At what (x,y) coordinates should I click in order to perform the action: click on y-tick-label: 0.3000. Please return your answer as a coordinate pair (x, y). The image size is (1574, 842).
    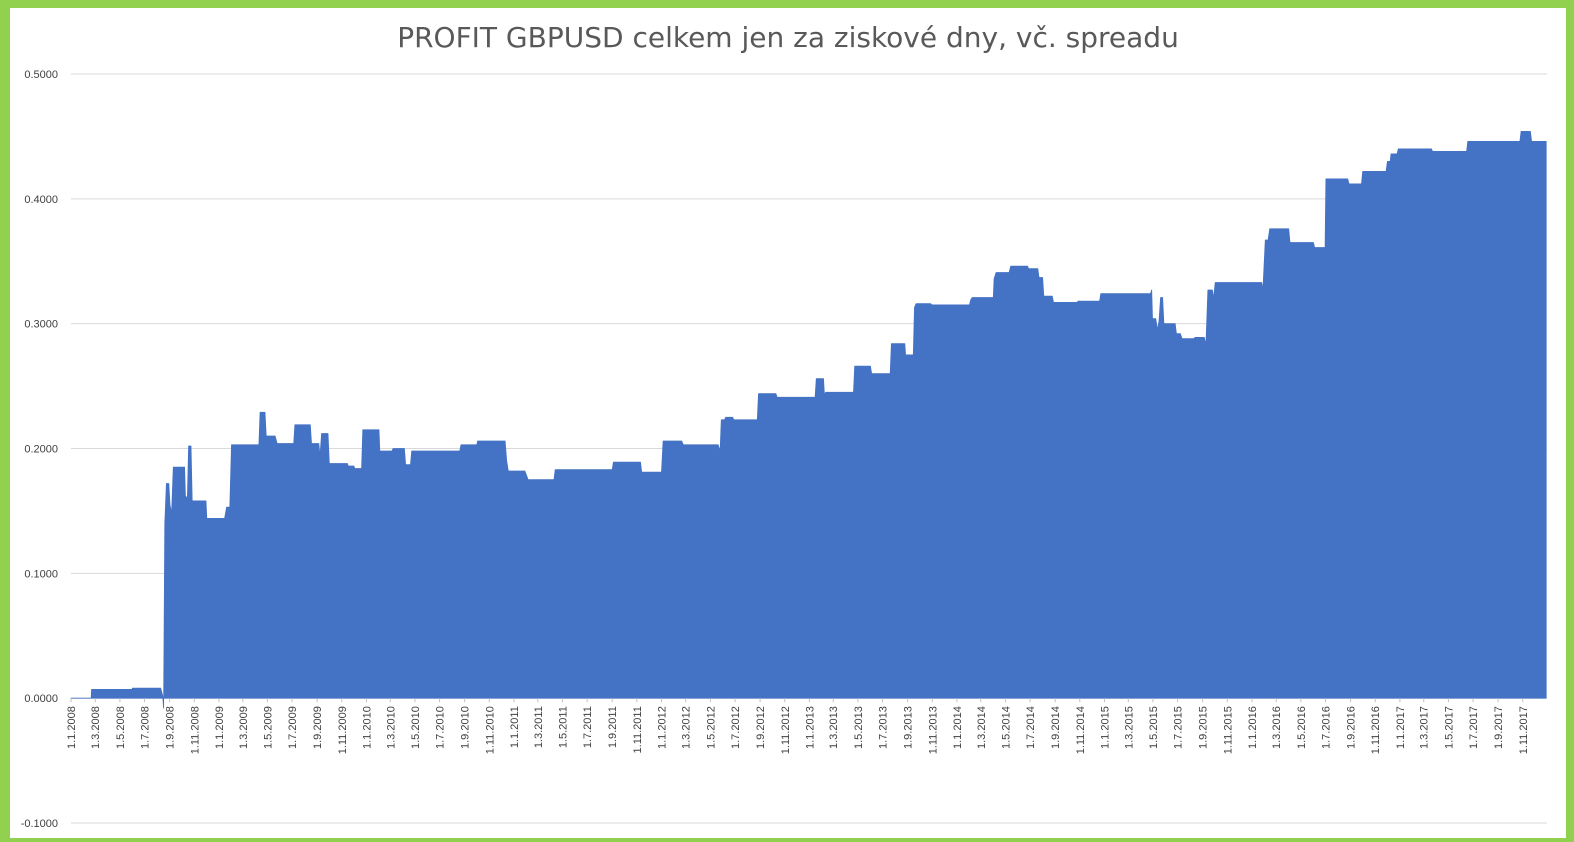
    Looking at the image, I should click on (41, 325).